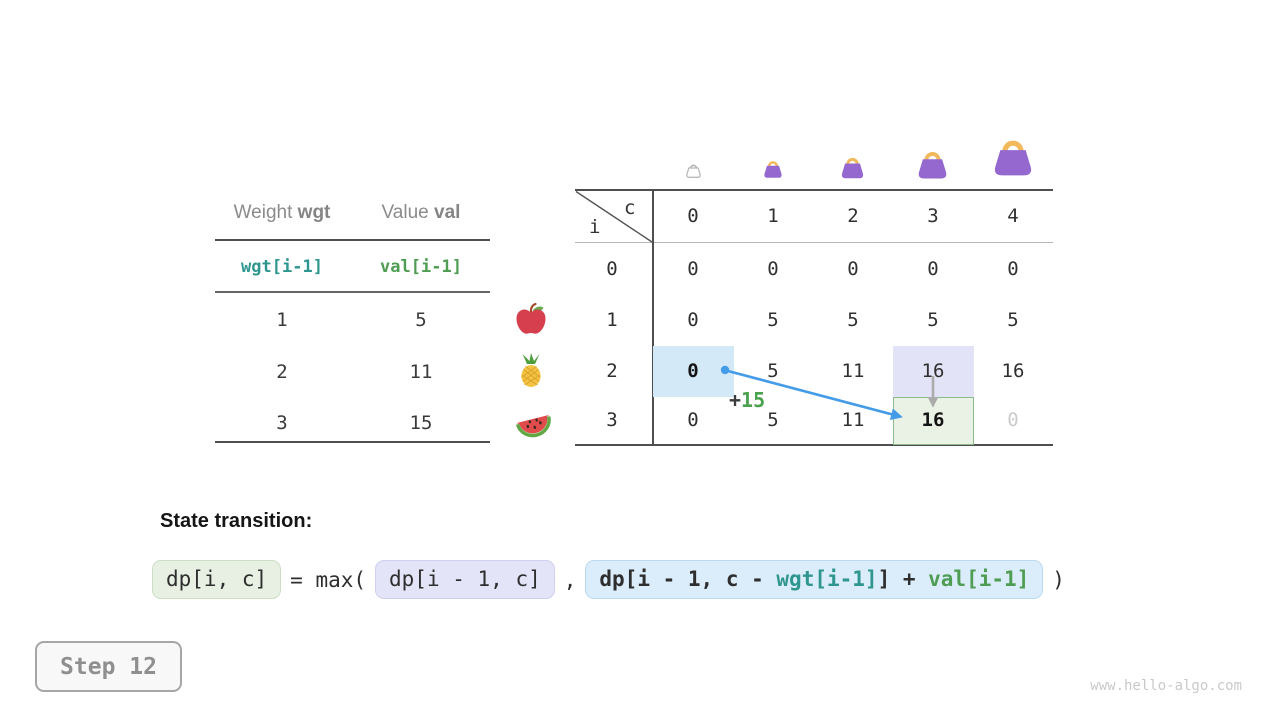  I want to click on formula-keep-term: dp[i - 1, c], so click(465, 580).